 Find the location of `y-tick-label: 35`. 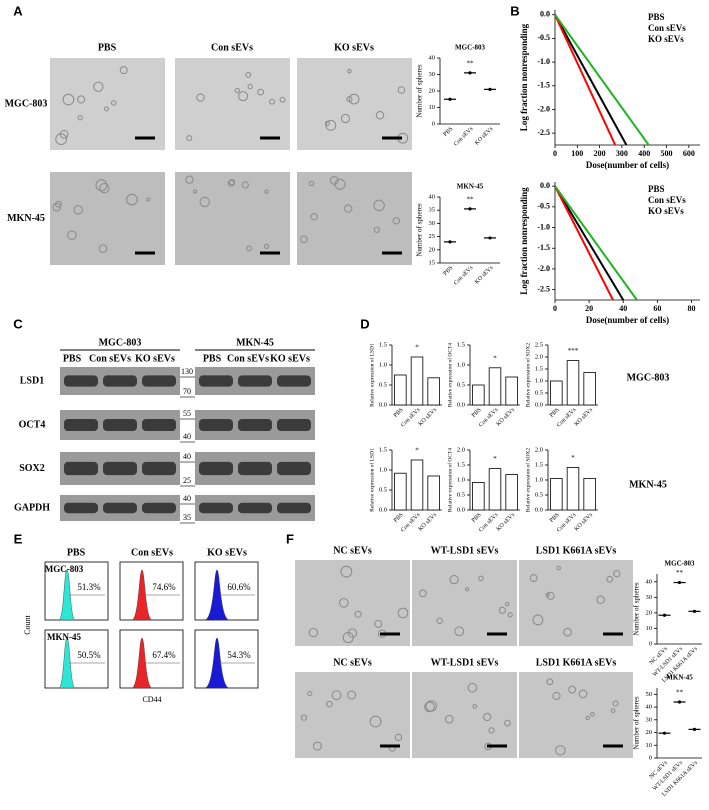

y-tick-label: 35 is located at coordinates (432, 210).